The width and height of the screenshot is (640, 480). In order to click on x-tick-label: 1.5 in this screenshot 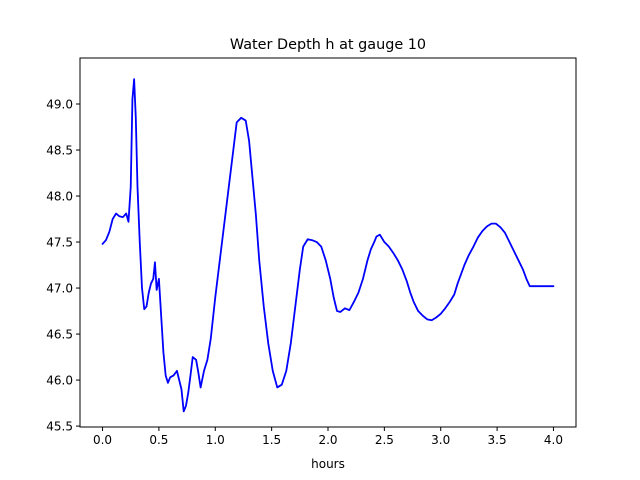, I will do `click(271, 440)`.